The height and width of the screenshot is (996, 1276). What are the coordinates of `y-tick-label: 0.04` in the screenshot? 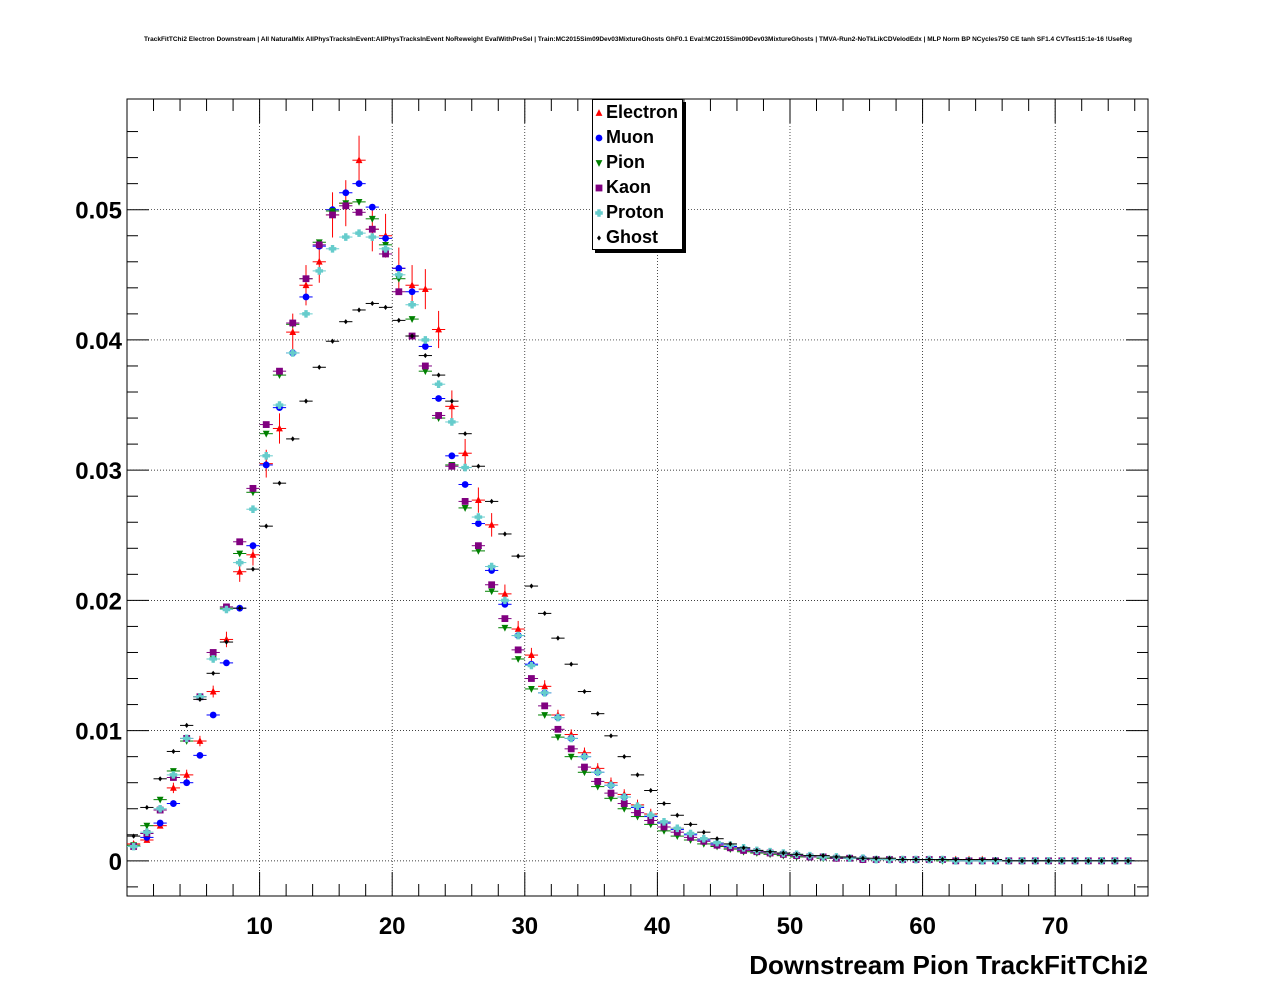 It's located at (98, 341).